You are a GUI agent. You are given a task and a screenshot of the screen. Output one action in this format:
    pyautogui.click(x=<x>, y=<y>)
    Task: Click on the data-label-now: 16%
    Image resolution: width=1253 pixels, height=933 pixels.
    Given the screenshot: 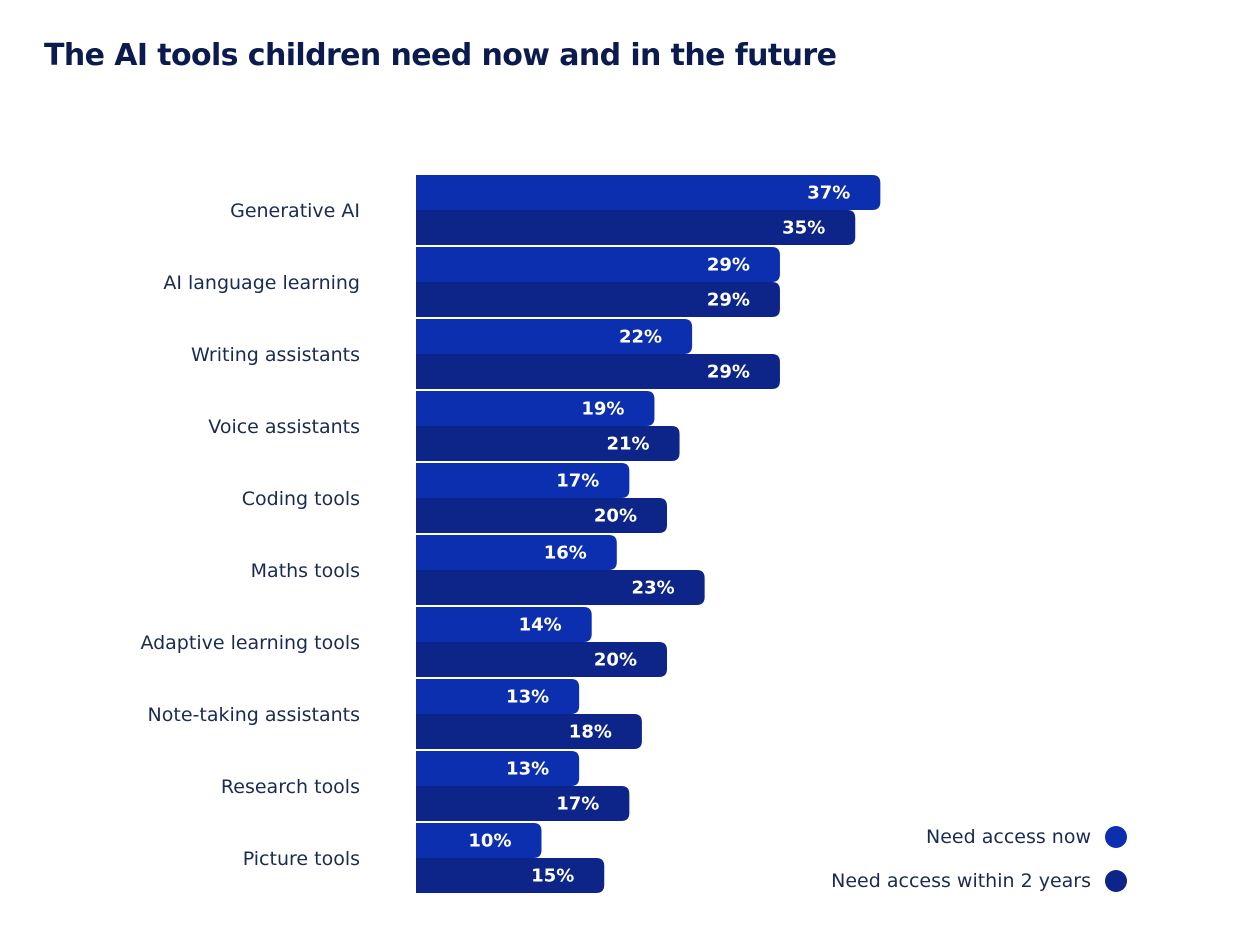 What is the action you would take?
    pyautogui.click(x=565, y=553)
    